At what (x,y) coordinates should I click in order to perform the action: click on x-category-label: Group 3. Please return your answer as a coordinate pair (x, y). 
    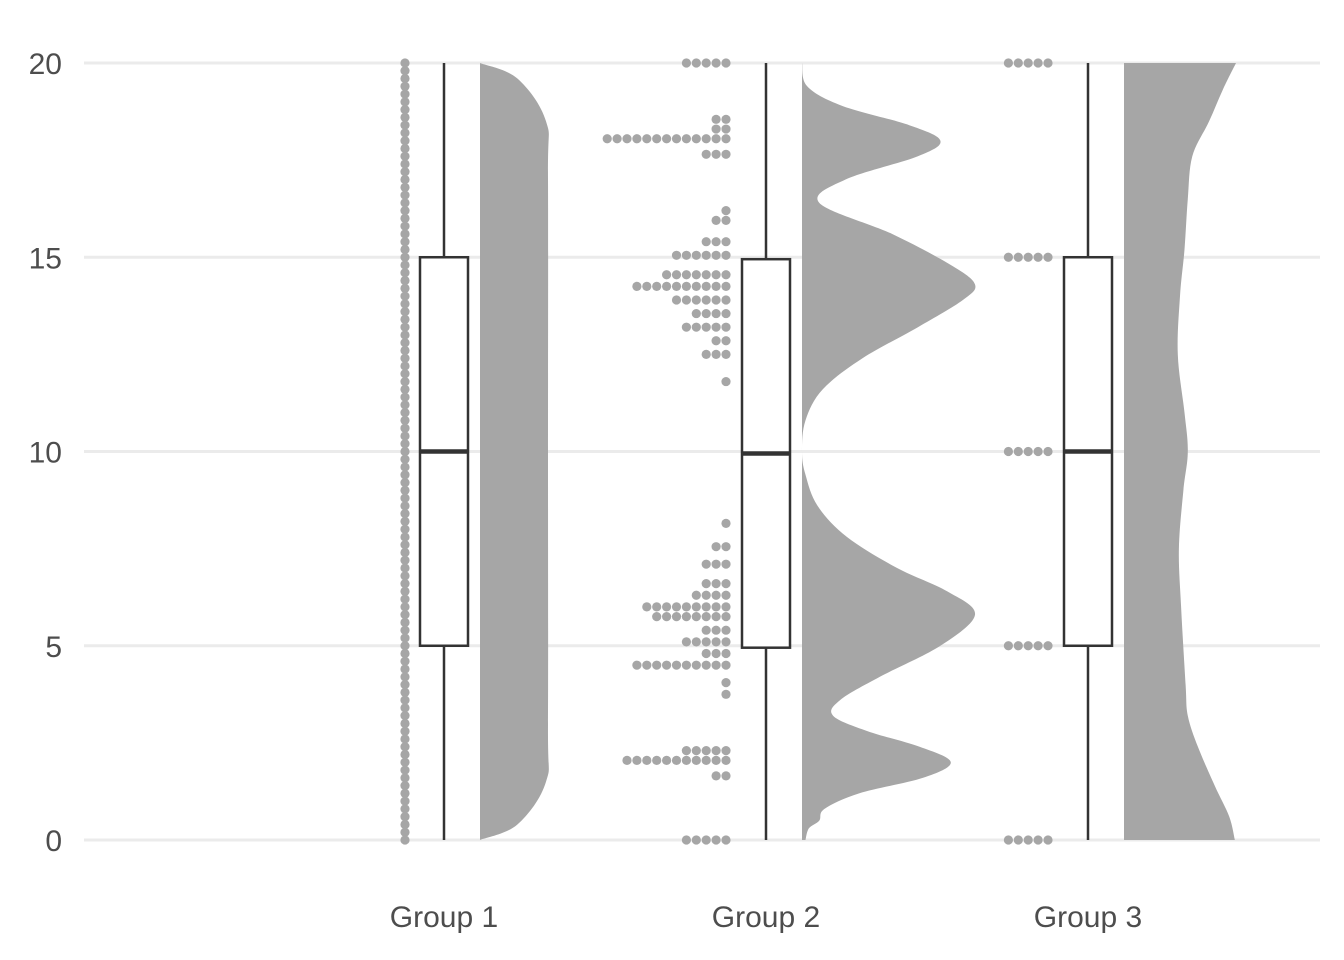
    Looking at the image, I should click on (1088, 917).